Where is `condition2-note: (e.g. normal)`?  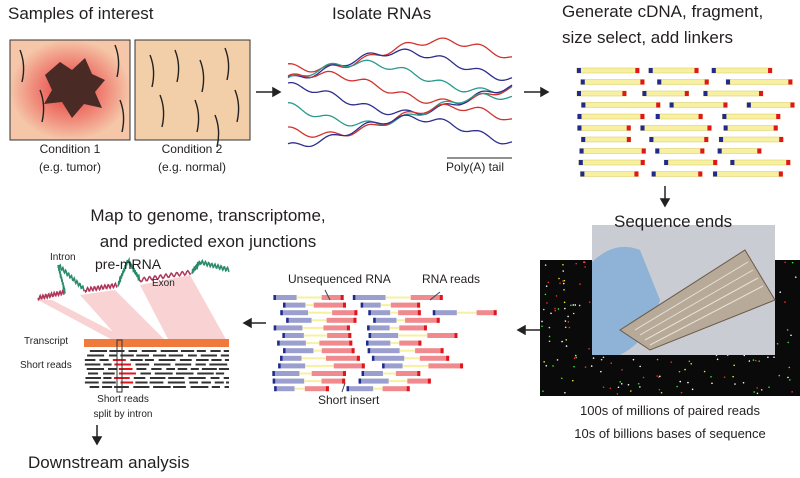
condition2-note: (e.g. normal) is located at coordinates (192, 167).